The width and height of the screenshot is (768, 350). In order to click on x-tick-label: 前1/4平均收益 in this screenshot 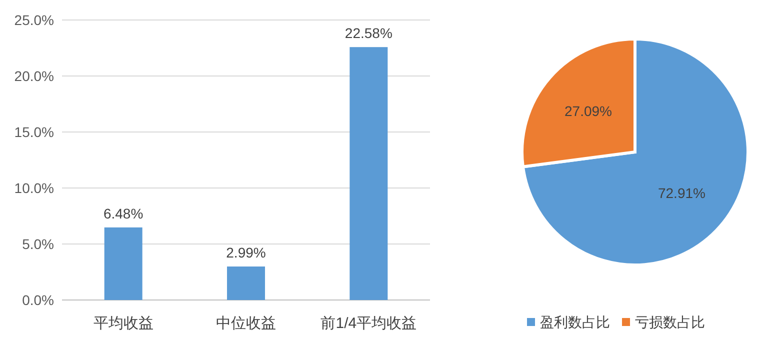, I will do `click(368, 323)`.